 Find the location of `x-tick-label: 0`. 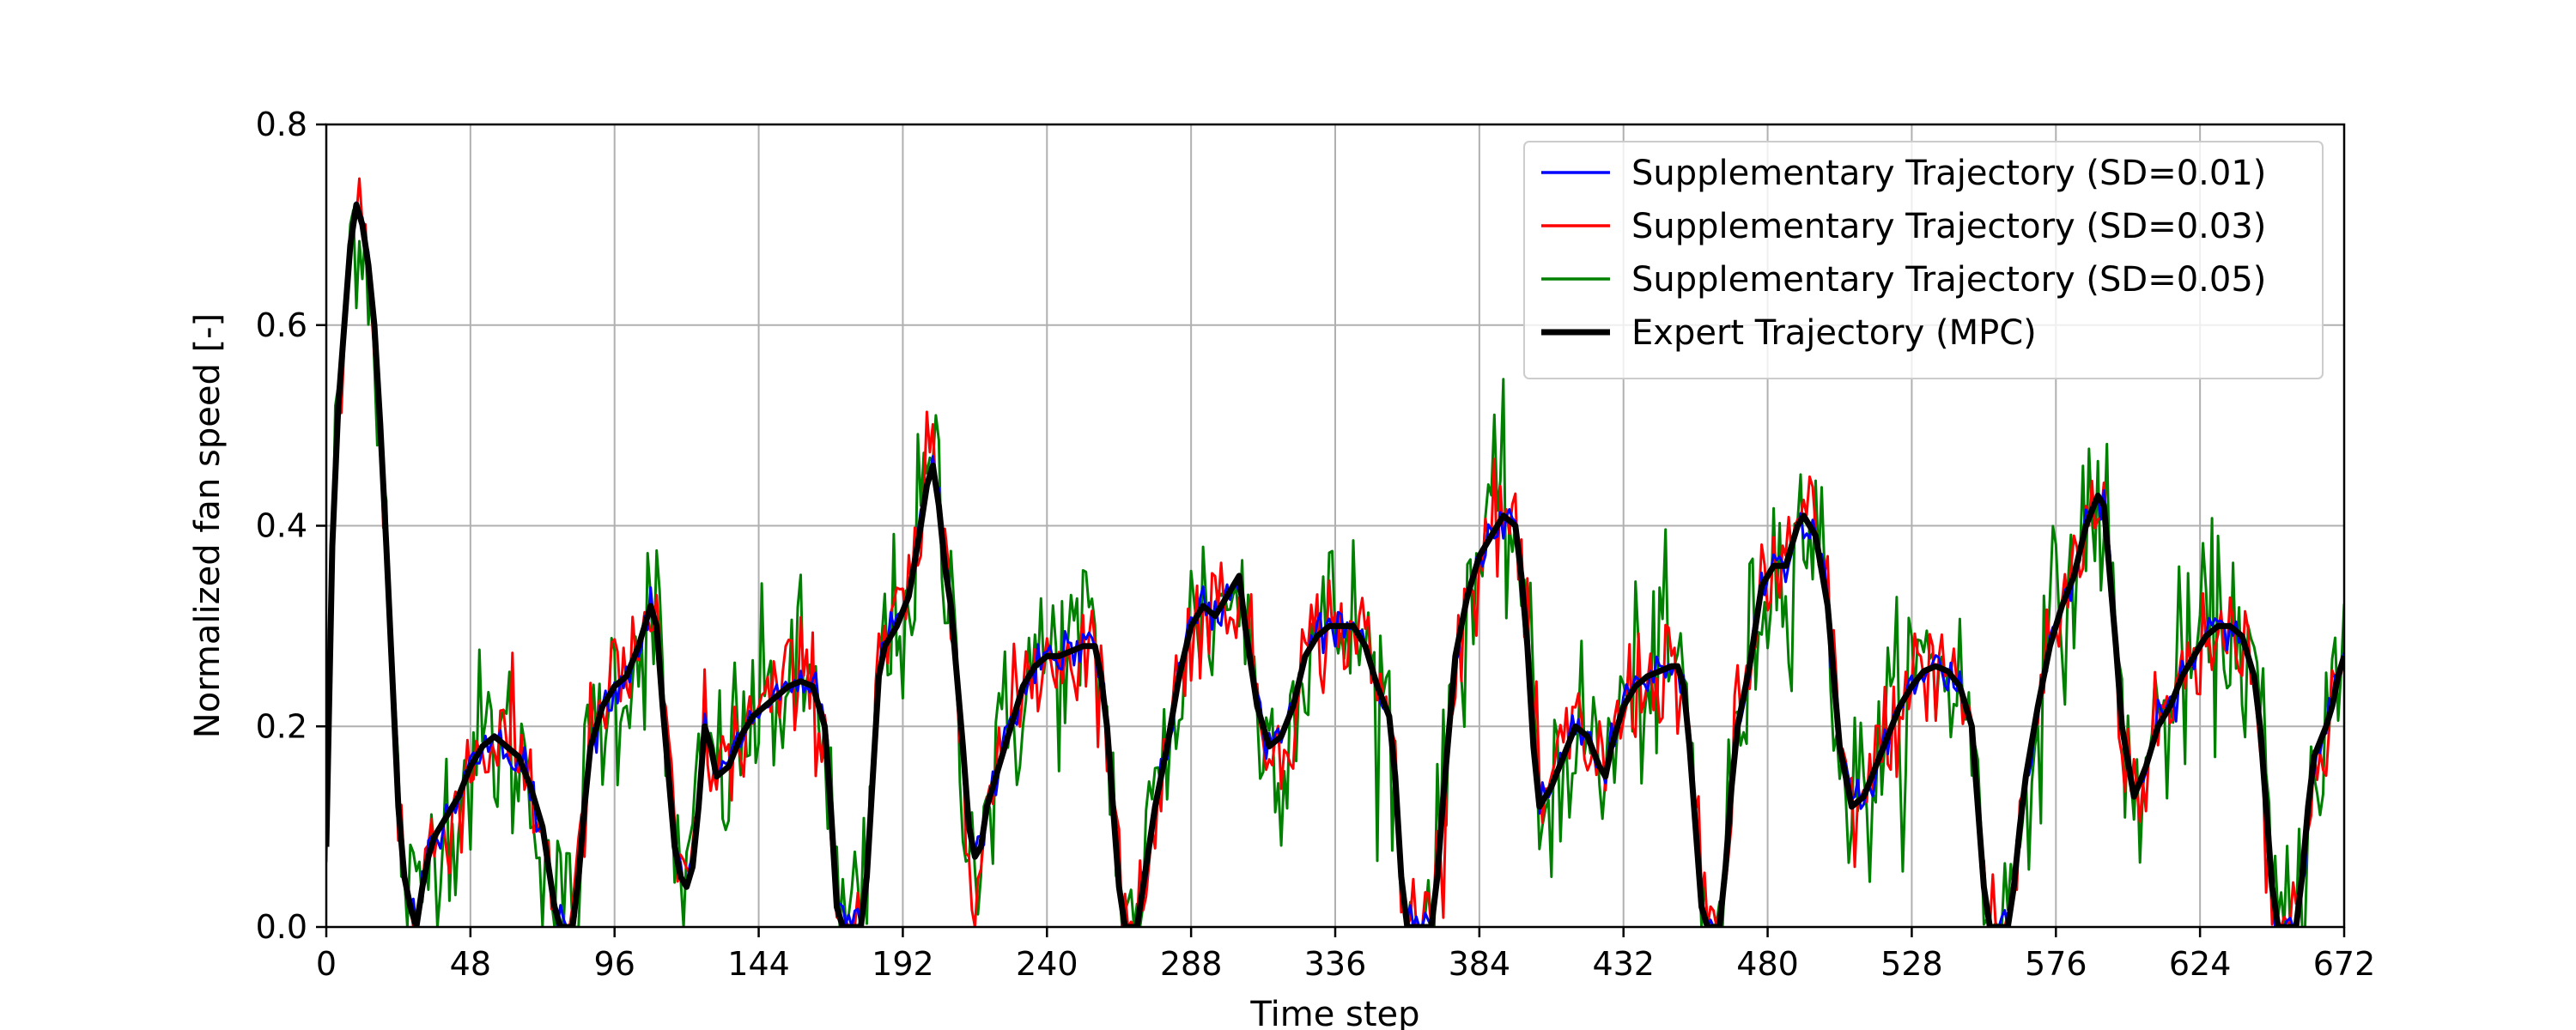

x-tick-label: 0 is located at coordinates (326, 964).